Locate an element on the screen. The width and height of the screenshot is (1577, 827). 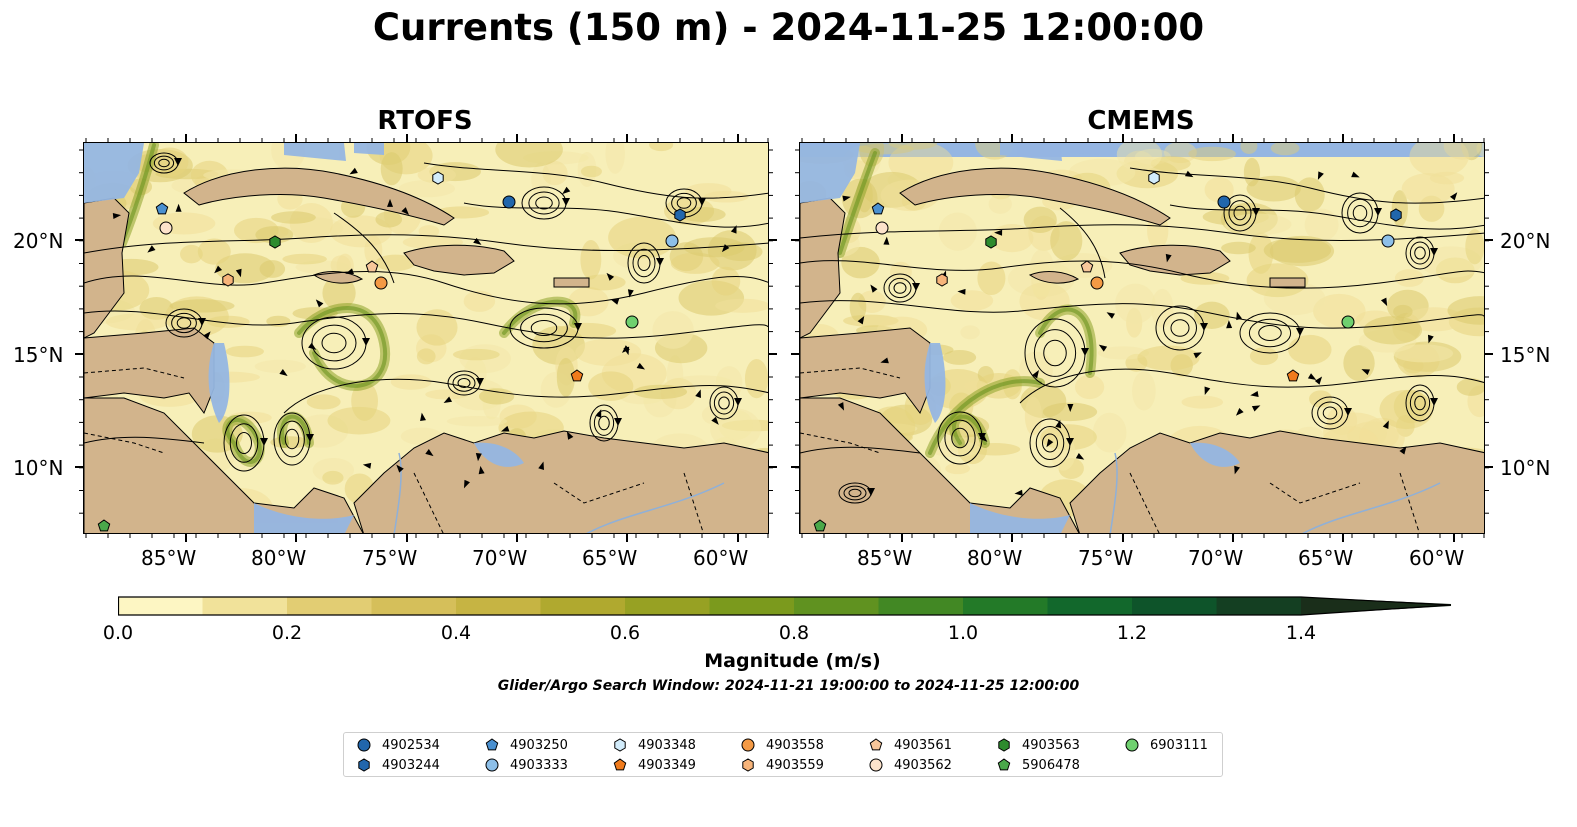
panel-title-cmems: CMEMS is located at coordinates (1141, 121).